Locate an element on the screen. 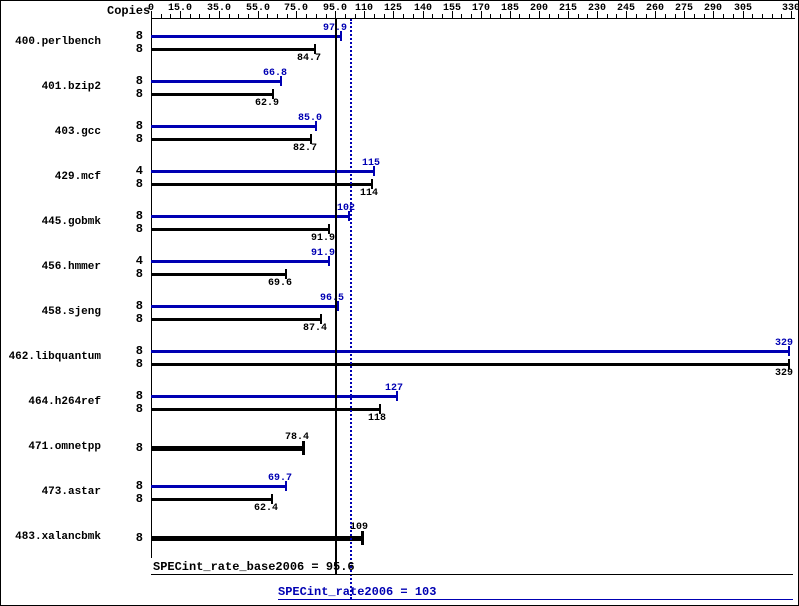 This screenshot has width=799, height=606. axis-tick-label: 245 is located at coordinates (626, 8).